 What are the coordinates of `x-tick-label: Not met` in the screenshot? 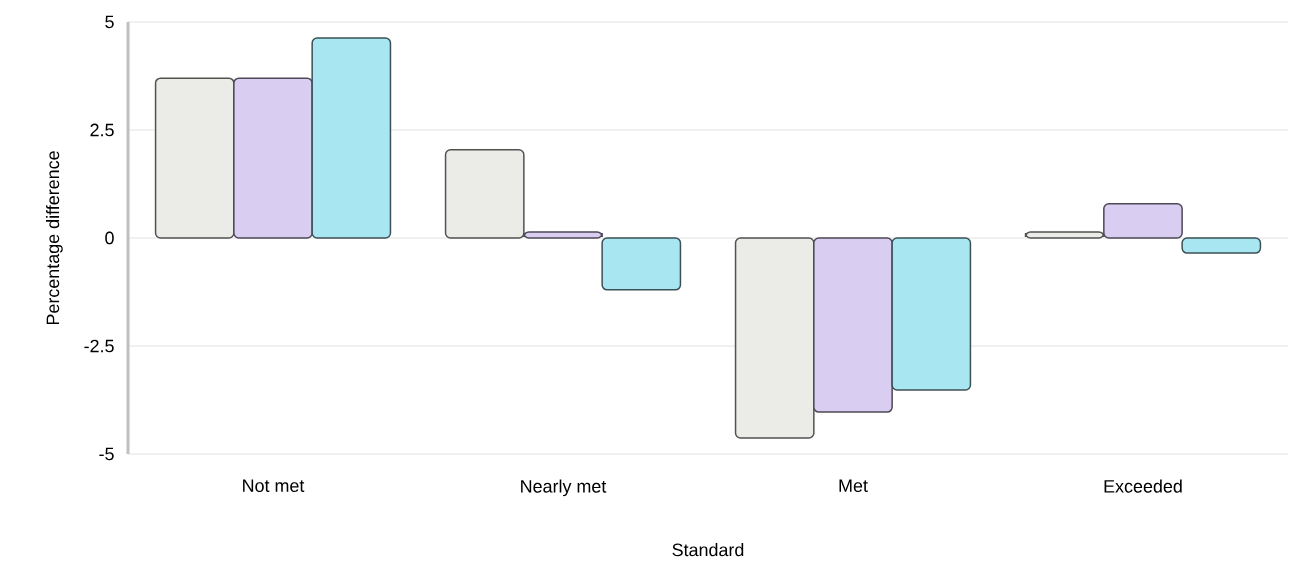 It's located at (274, 486).